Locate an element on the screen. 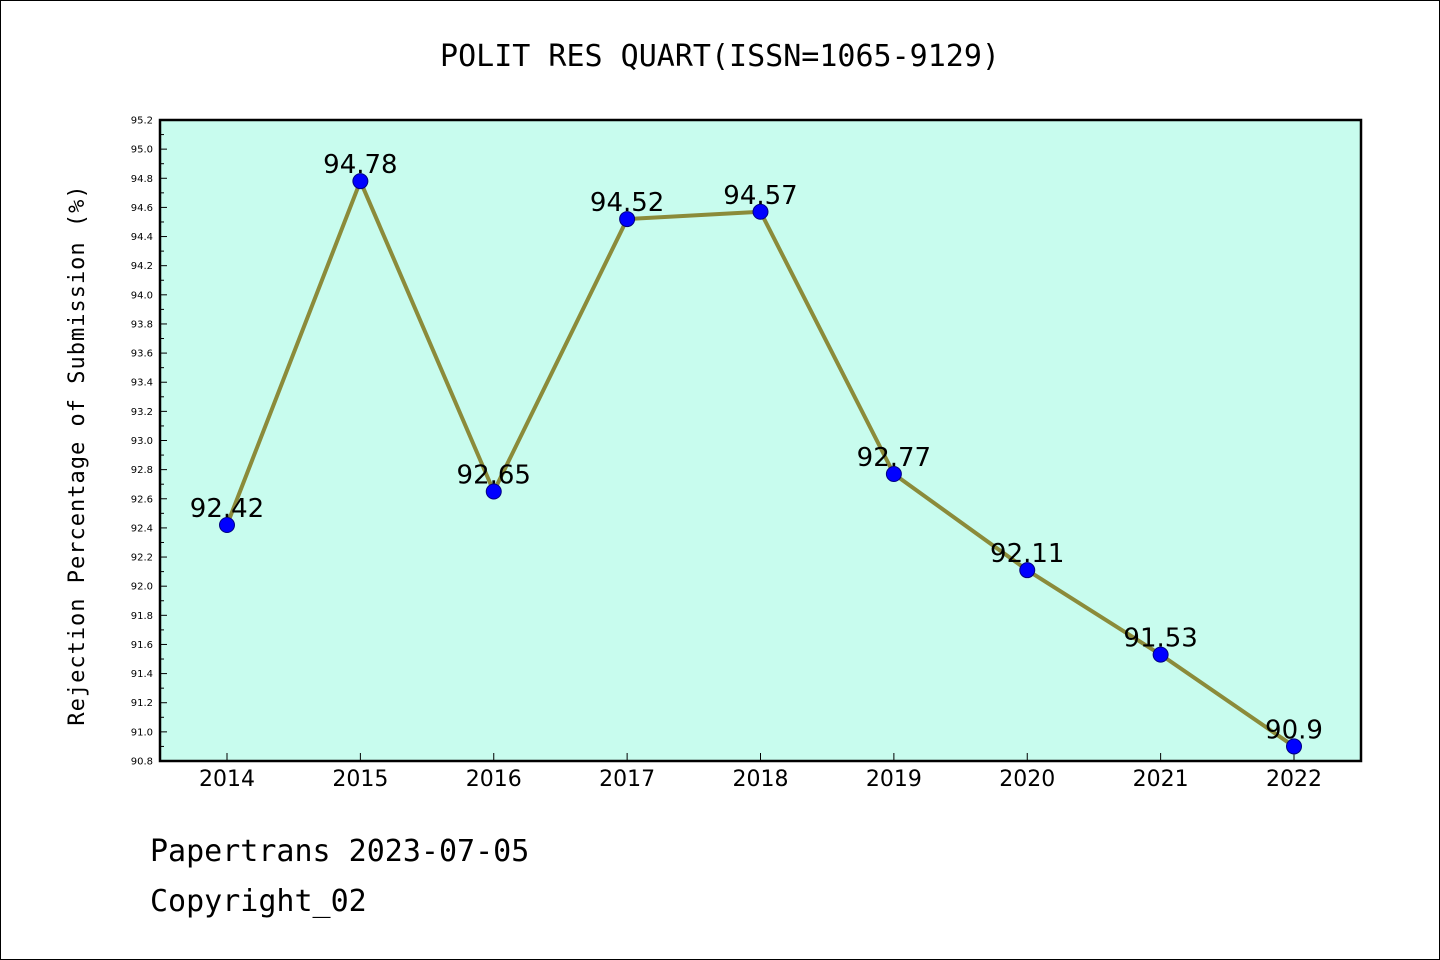 This screenshot has width=1440, height=960. y-tick-label: 92.0 is located at coordinates (142, 587).